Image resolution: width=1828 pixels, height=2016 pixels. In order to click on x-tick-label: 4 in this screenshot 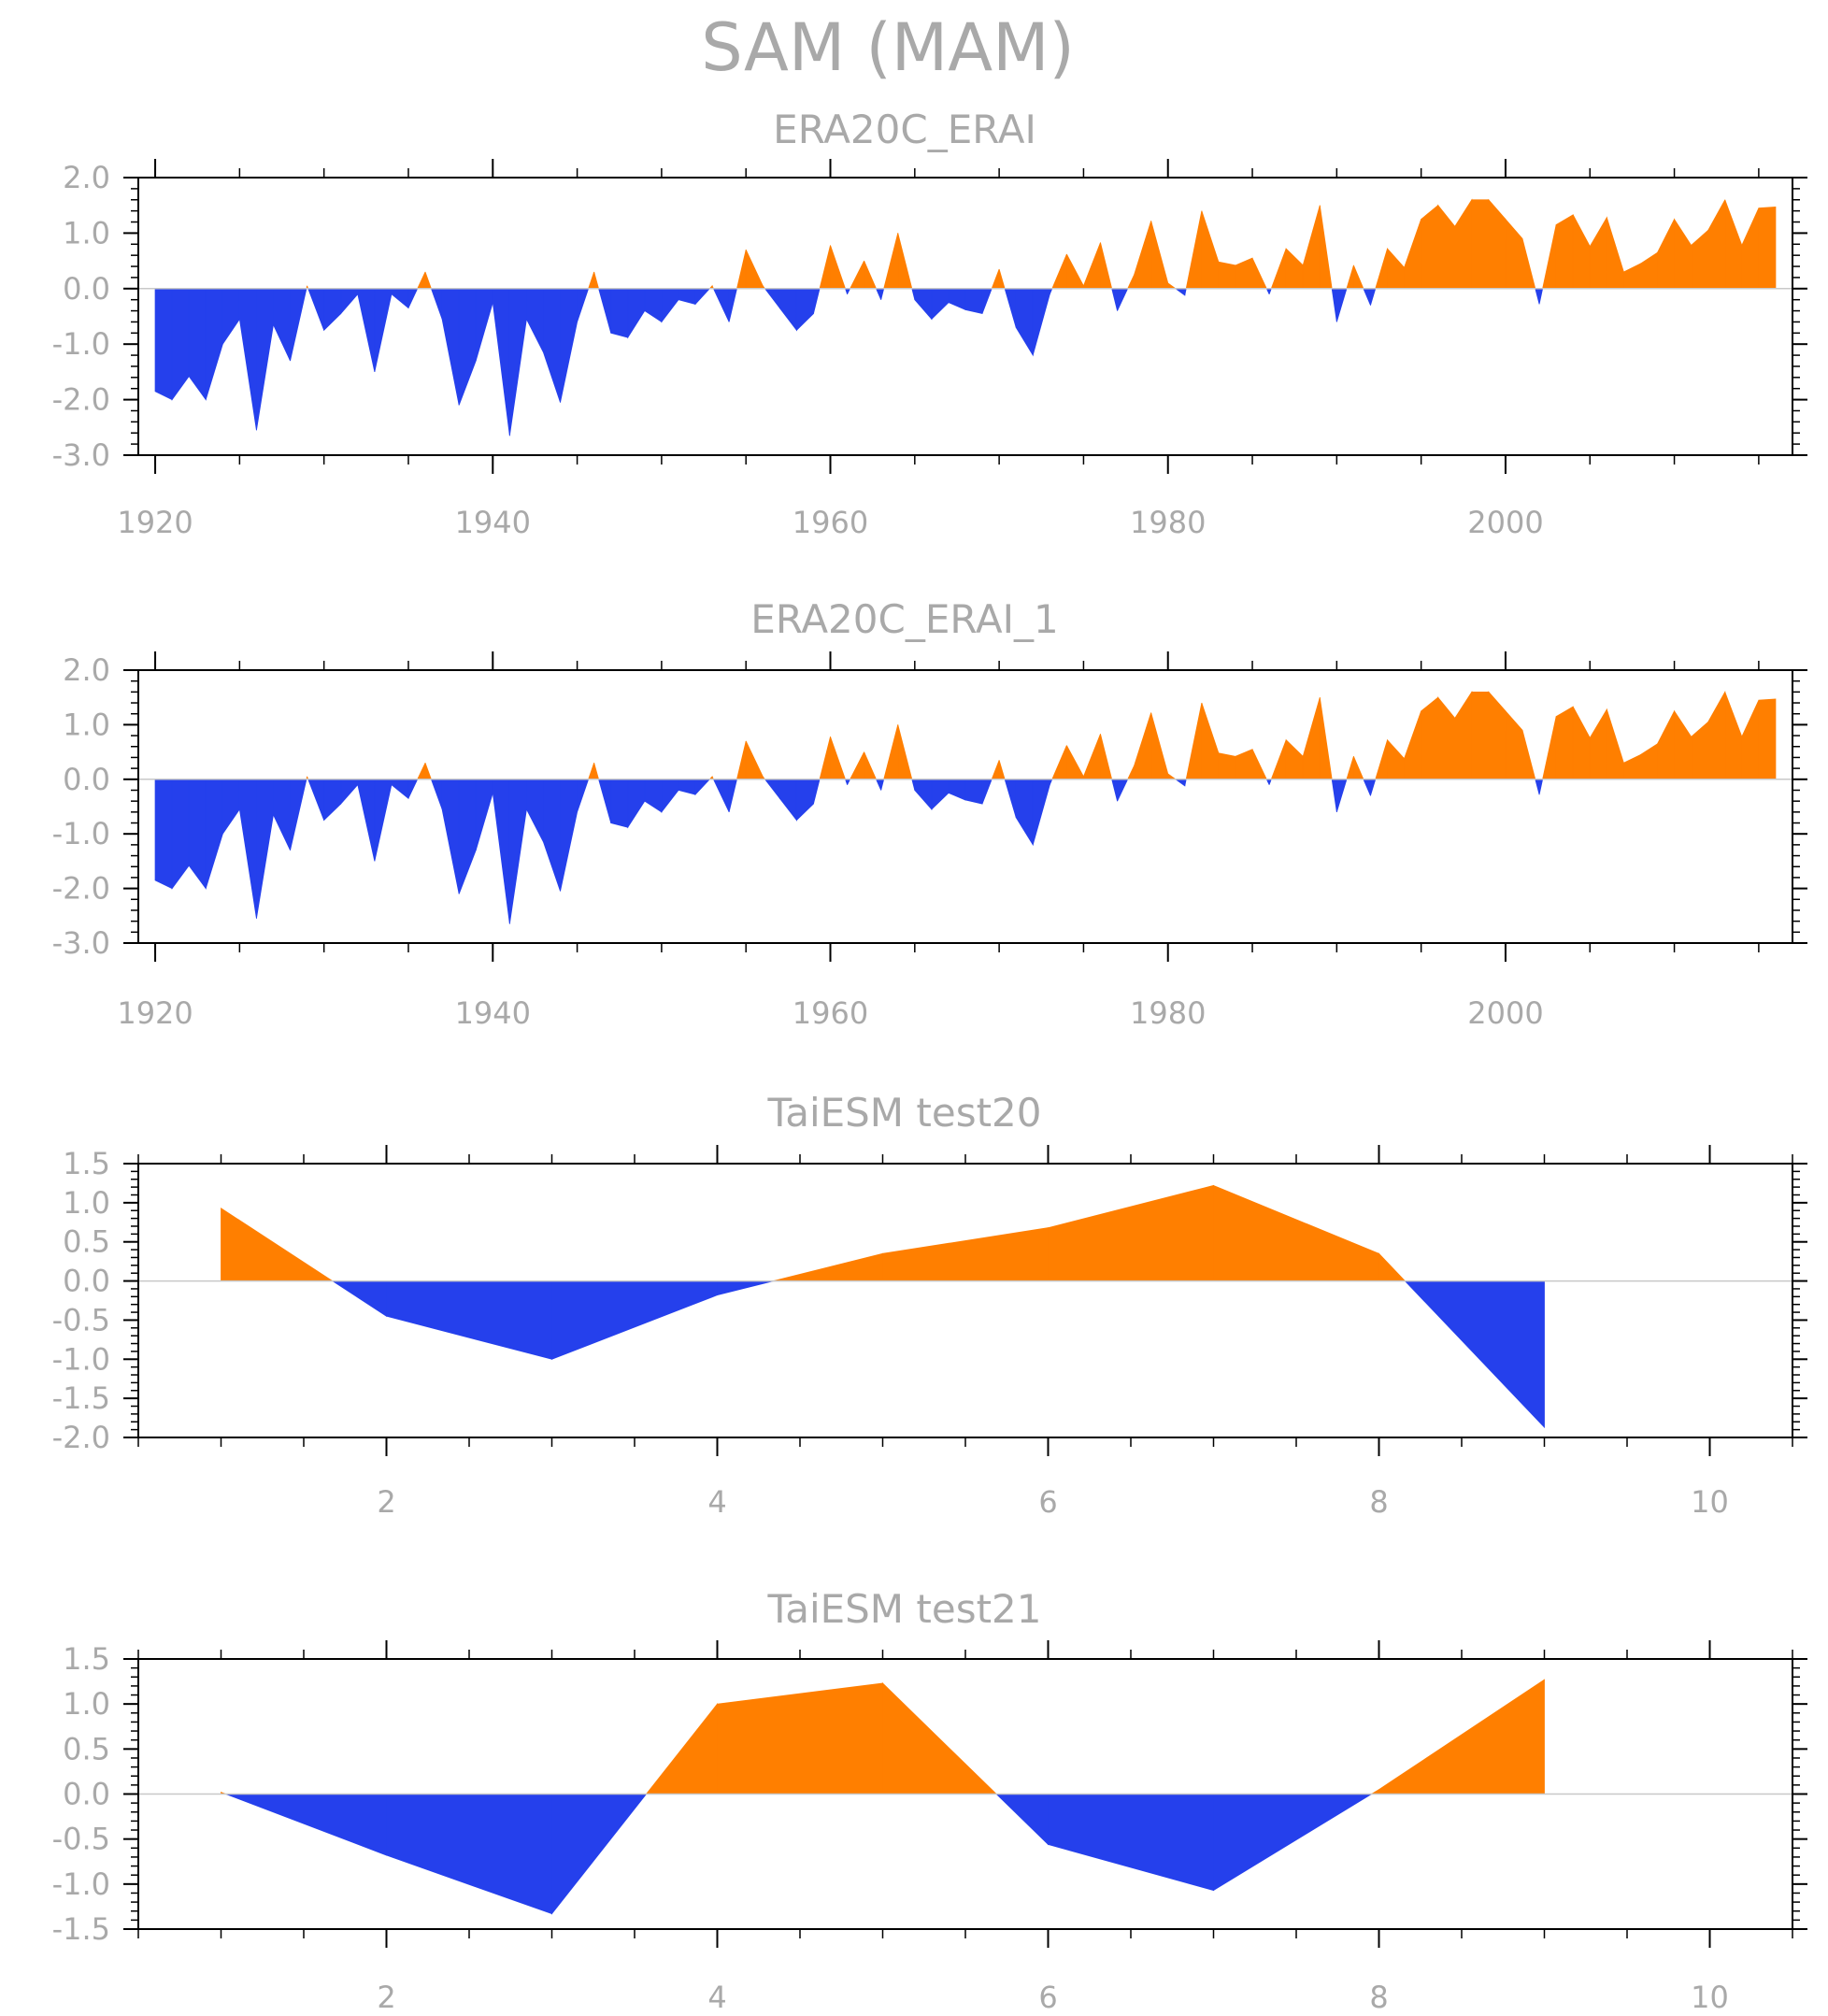, I will do `click(716, 1997)`.